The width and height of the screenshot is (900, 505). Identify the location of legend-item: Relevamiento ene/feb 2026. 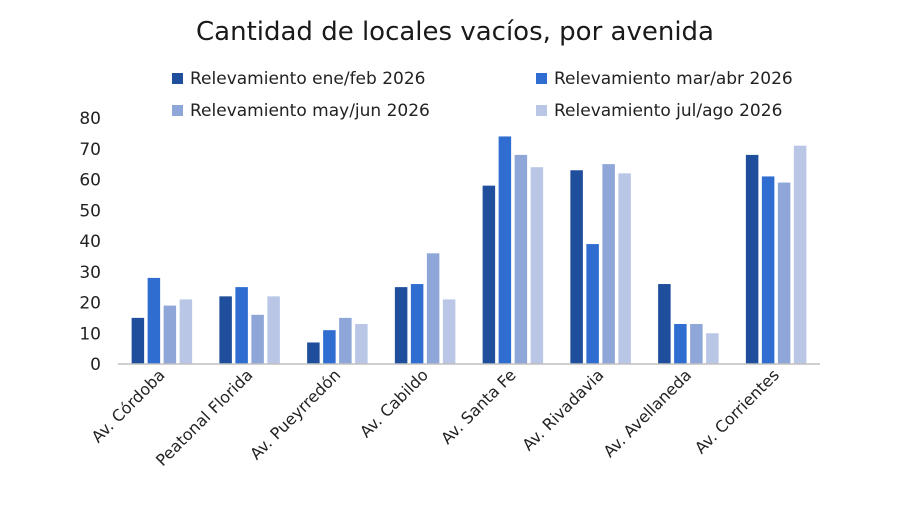
(298, 79).